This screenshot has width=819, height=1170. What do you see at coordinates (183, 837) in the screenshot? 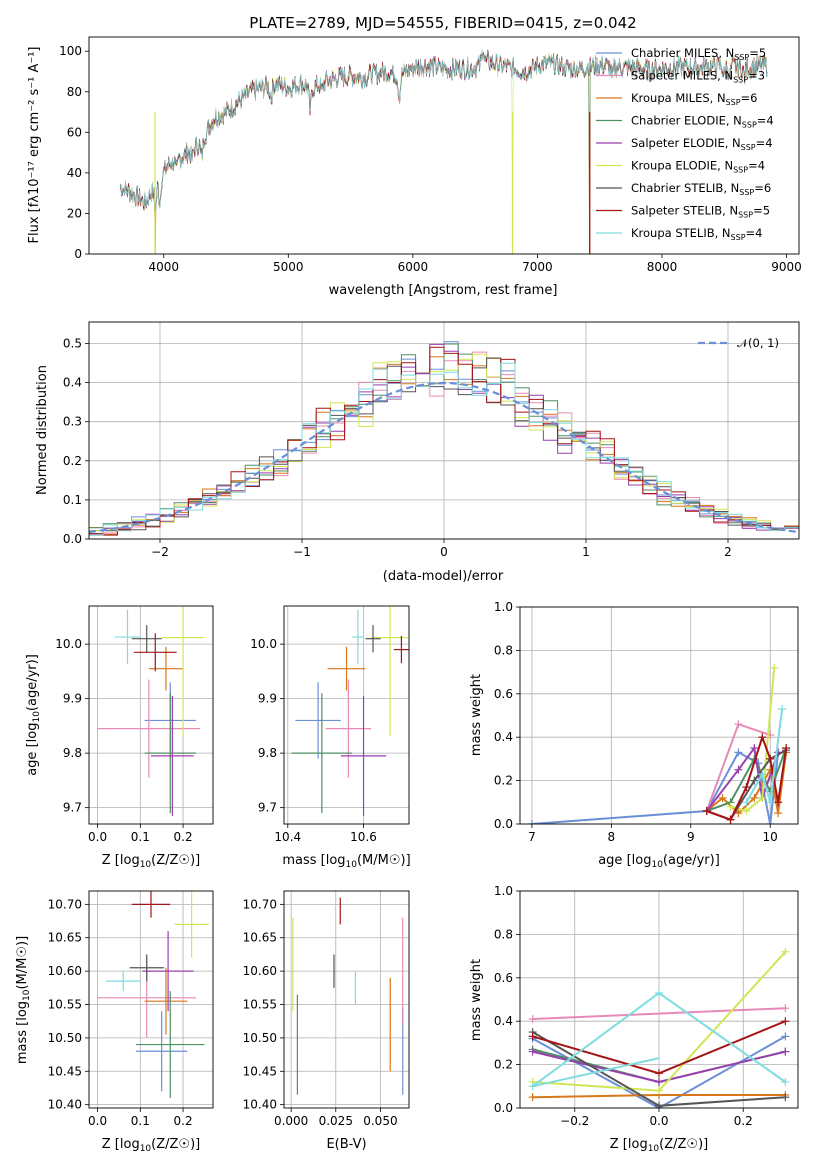
I see `x-tick-label: 0.2` at bounding box center [183, 837].